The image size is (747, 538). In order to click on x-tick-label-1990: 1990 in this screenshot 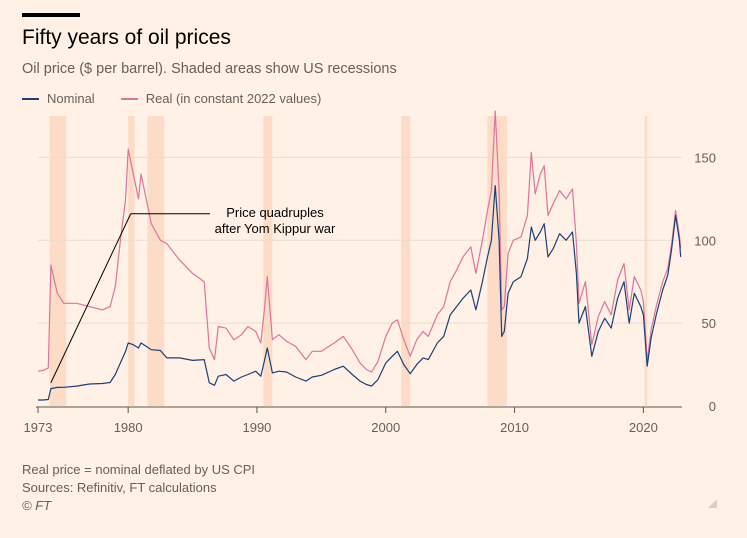, I will do `click(256, 427)`.